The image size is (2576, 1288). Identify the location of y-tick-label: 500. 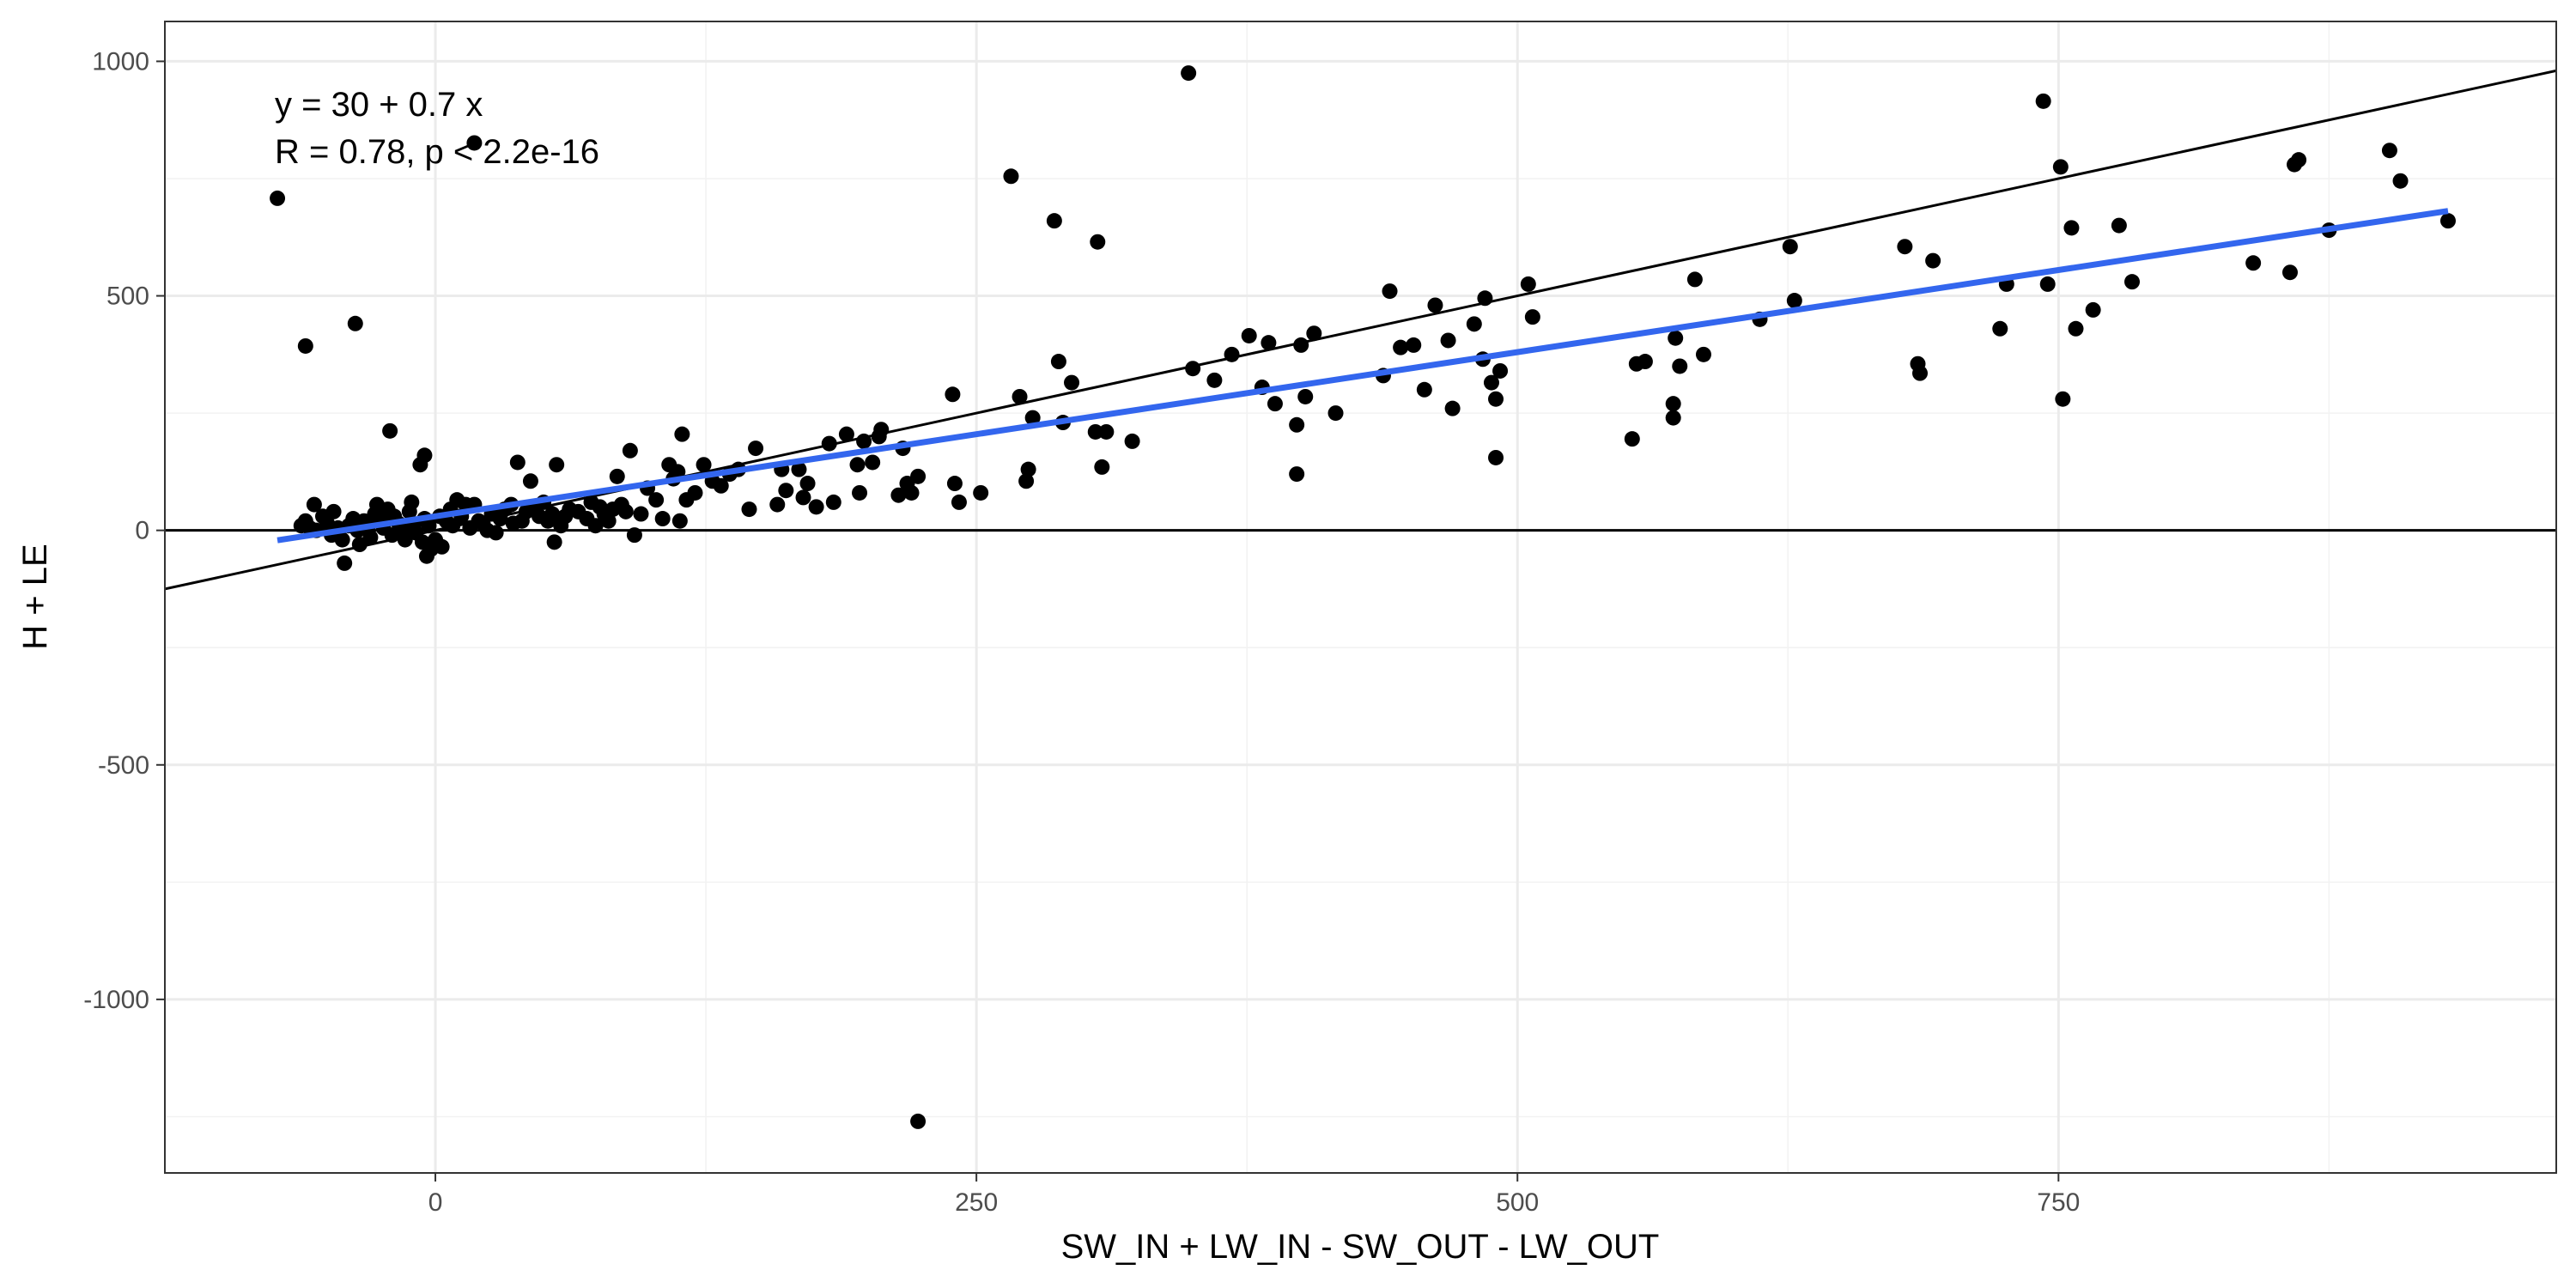
(128, 297).